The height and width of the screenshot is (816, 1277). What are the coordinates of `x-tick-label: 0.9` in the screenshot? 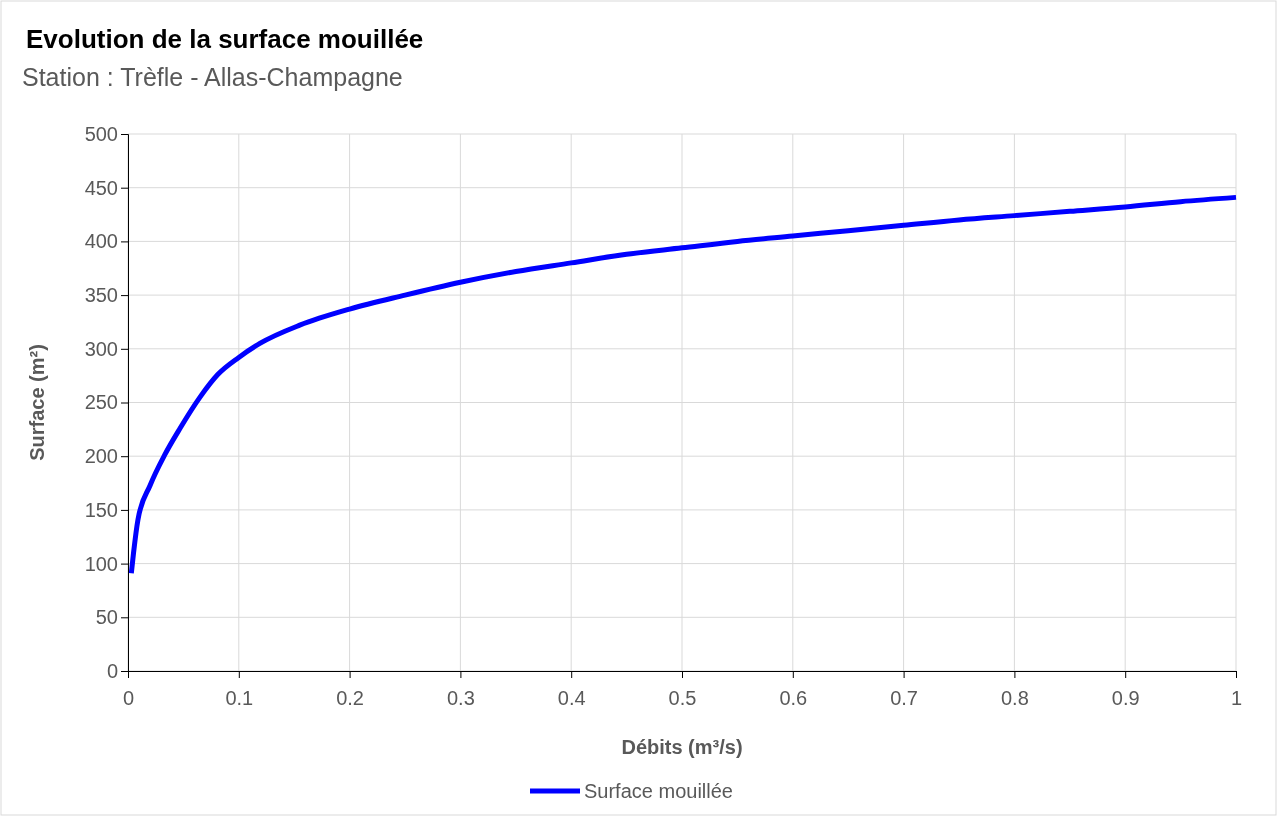 It's located at (1125, 698).